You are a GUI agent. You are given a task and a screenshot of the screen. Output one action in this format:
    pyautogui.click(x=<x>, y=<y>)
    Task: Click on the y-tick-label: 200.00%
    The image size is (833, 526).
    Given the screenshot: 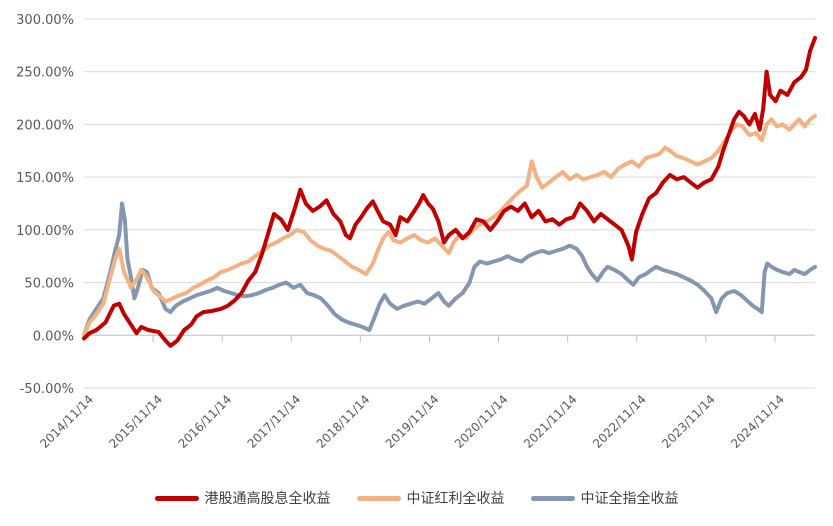 What is the action you would take?
    pyautogui.click(x=45, y=125)
    